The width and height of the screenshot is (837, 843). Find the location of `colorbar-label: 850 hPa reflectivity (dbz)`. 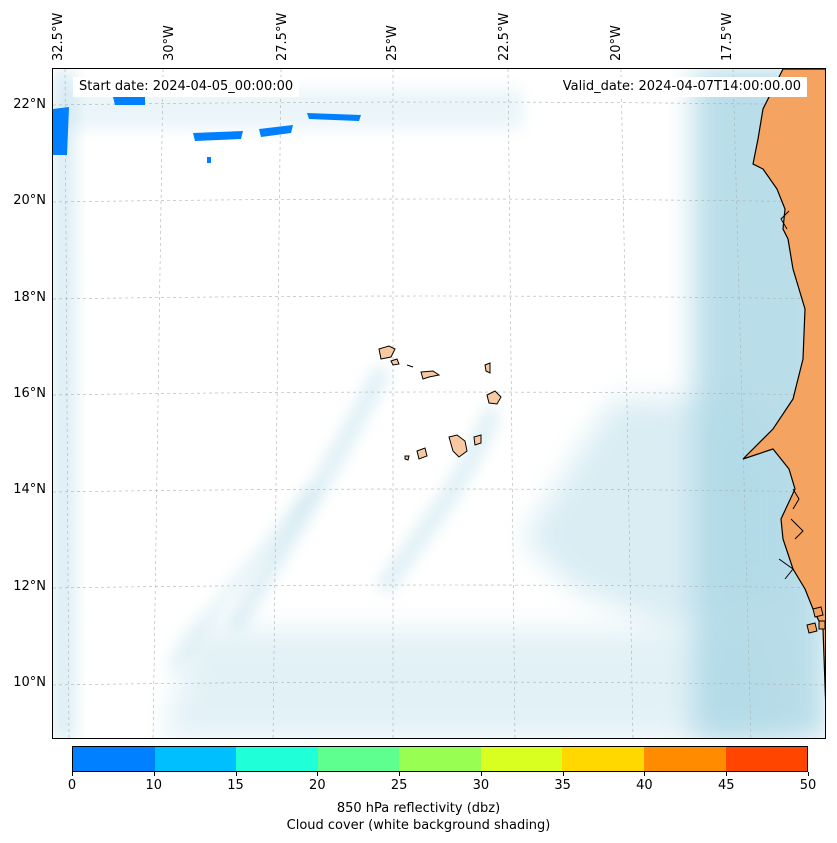

colorbar-label: 850 hPa reflectivity (dbz) is located at coordinates (418, 808).